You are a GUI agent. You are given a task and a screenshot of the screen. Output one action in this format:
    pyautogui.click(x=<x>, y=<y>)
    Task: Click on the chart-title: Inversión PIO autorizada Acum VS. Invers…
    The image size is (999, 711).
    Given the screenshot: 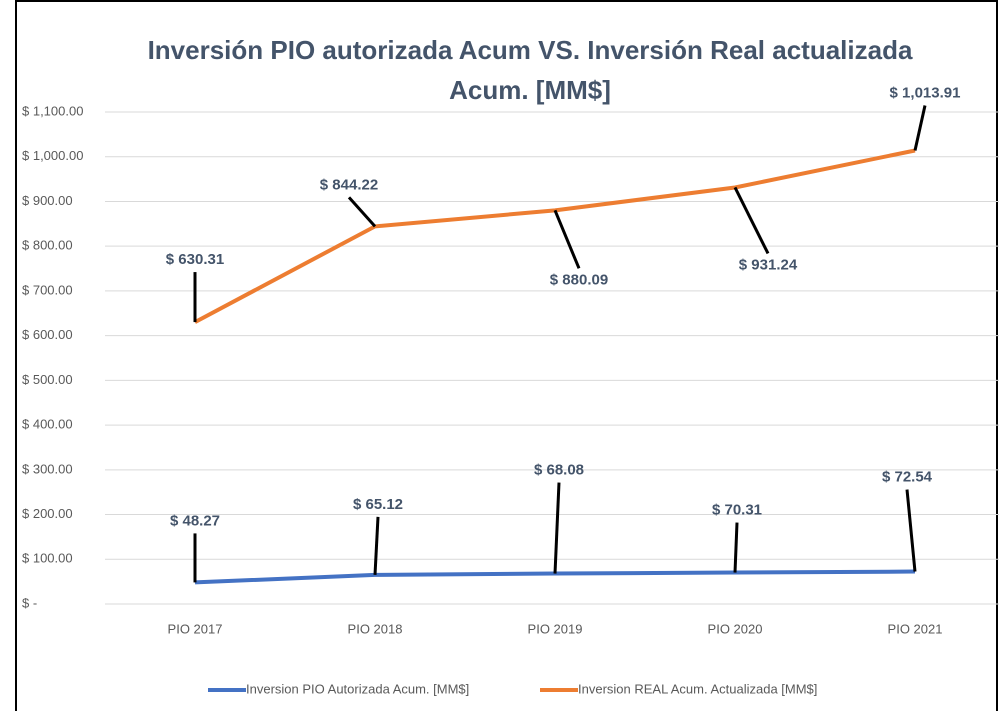 What is the action you would take?
    pyautogui.click(x=530, y=70)
    